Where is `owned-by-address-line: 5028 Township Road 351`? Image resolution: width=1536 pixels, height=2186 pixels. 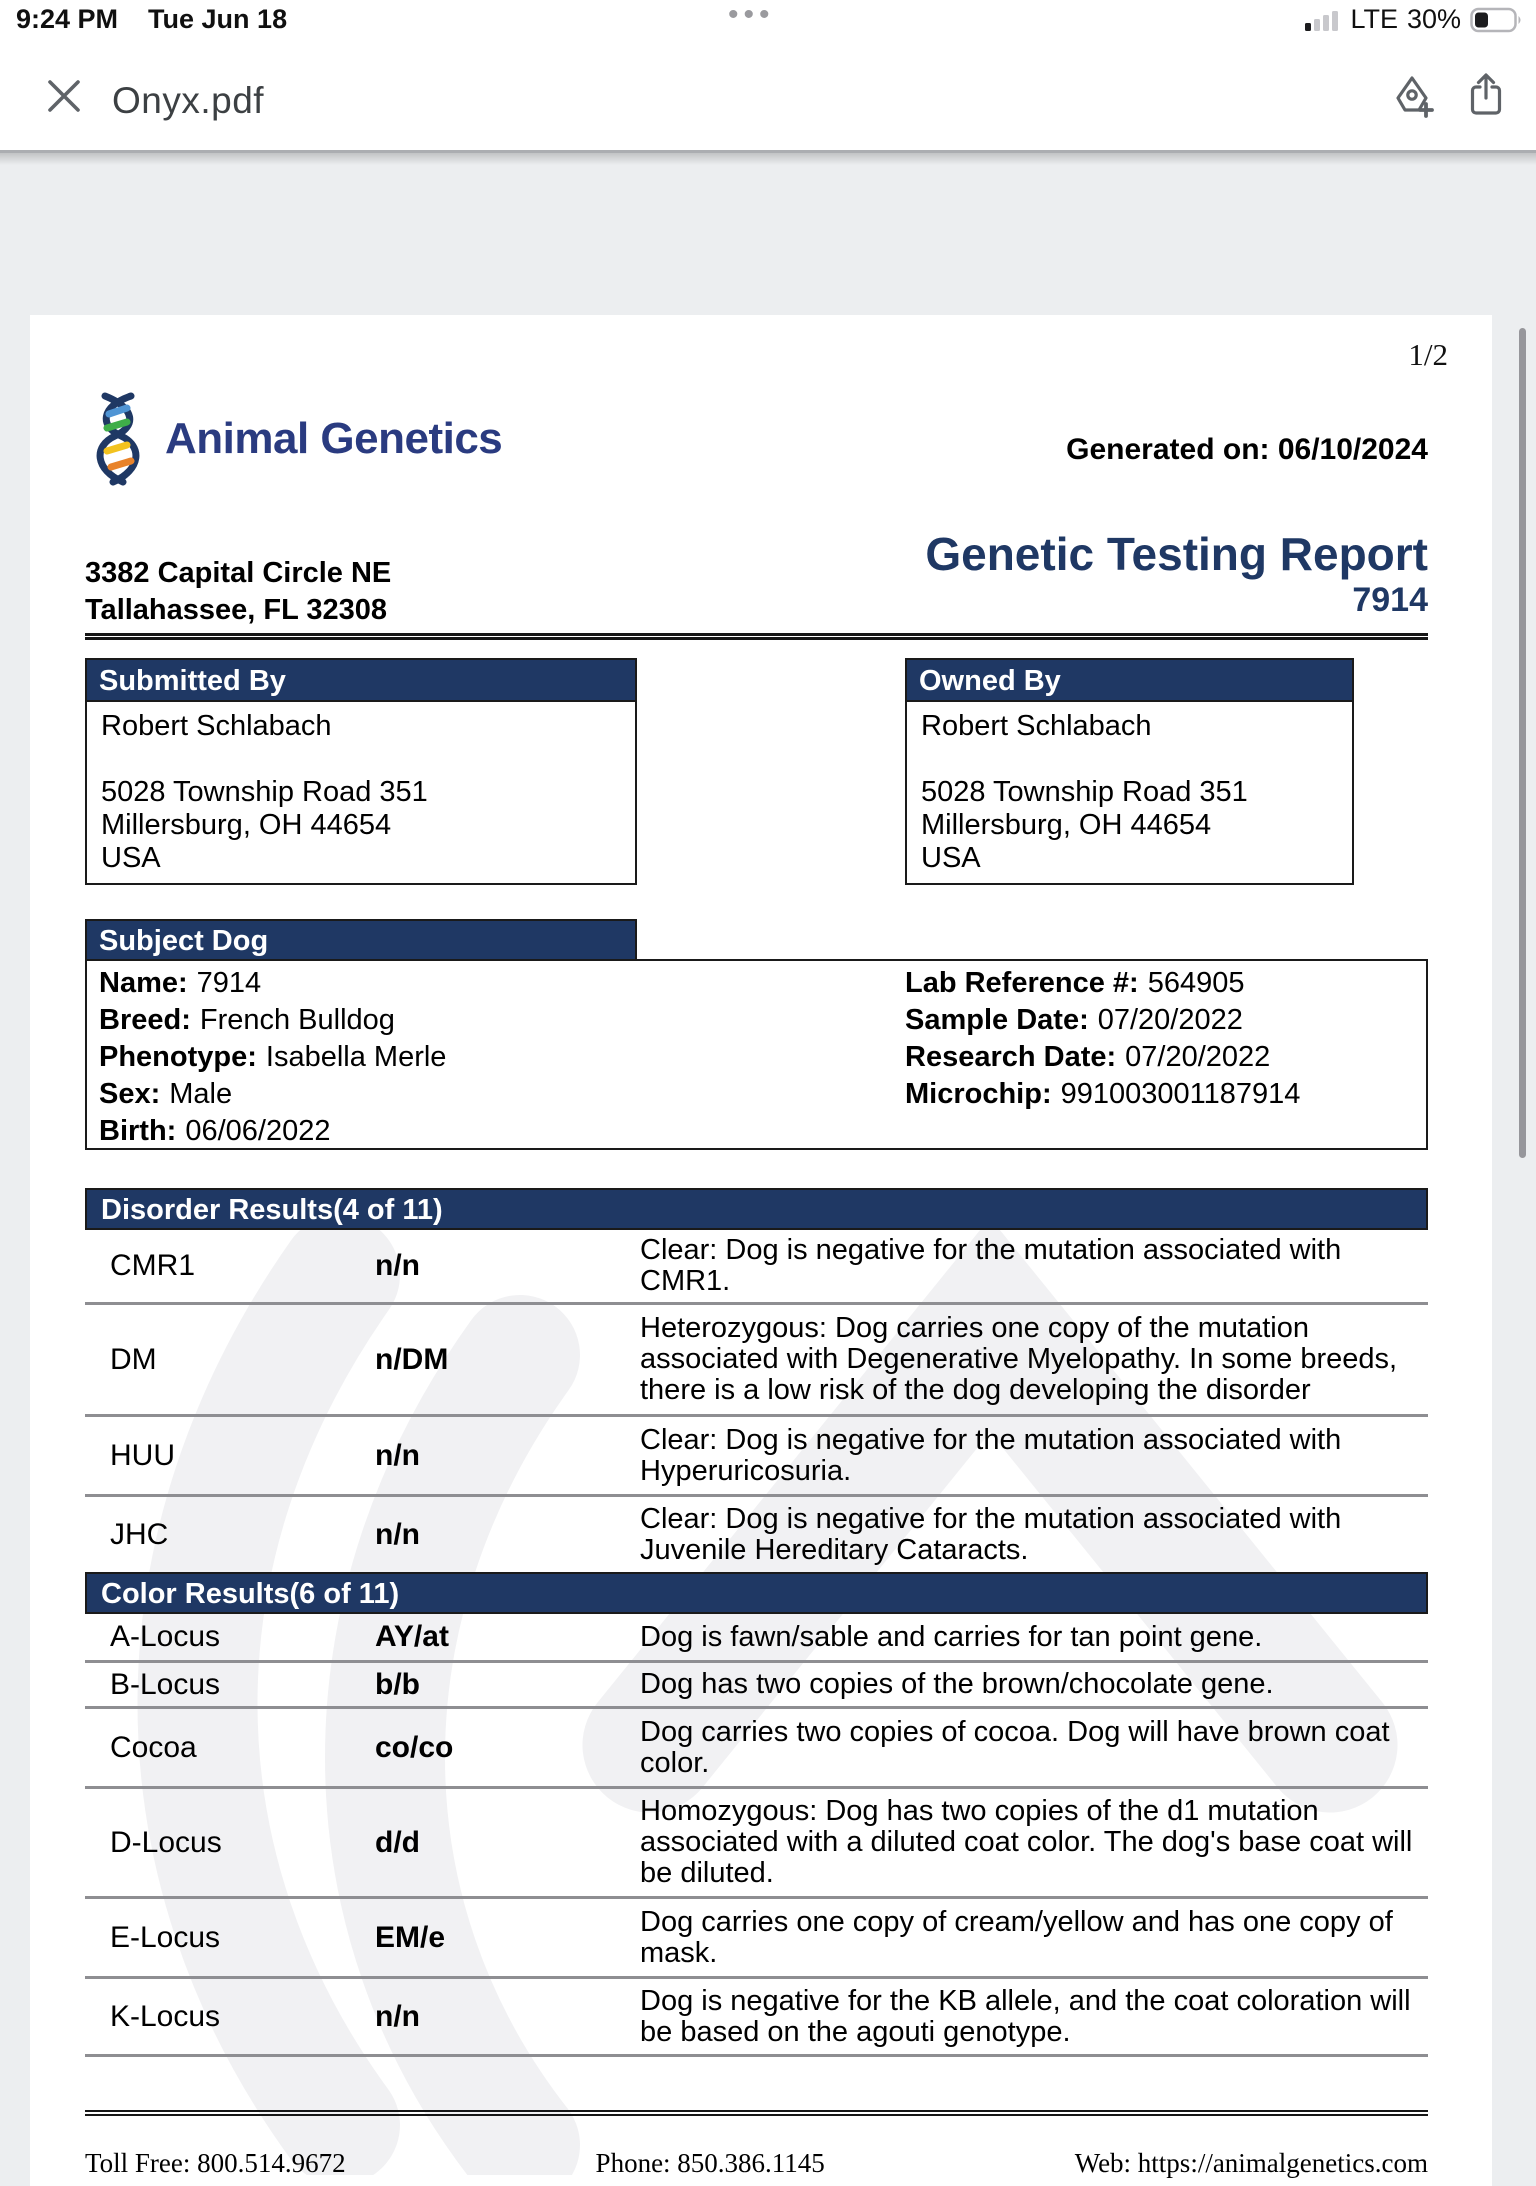 owned-by-address-line: 5028 Township Road 351 is located at coordinates (1084, 792).